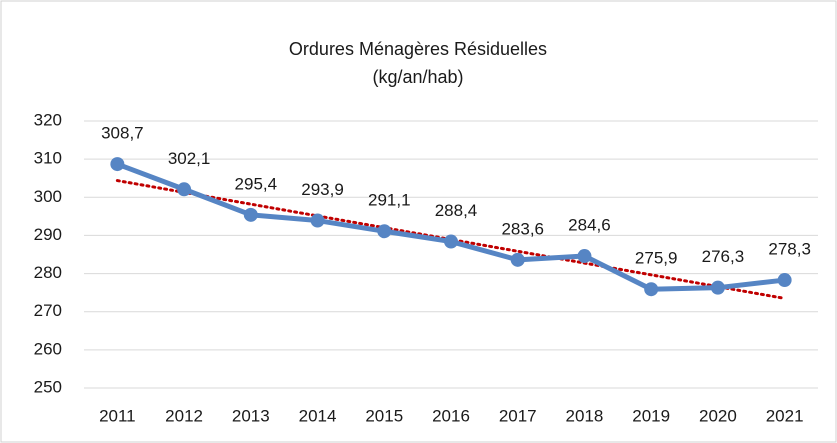 This screenshot has height=443, width=837. I want to click on y-tick-label: 300, so click(48, 196).